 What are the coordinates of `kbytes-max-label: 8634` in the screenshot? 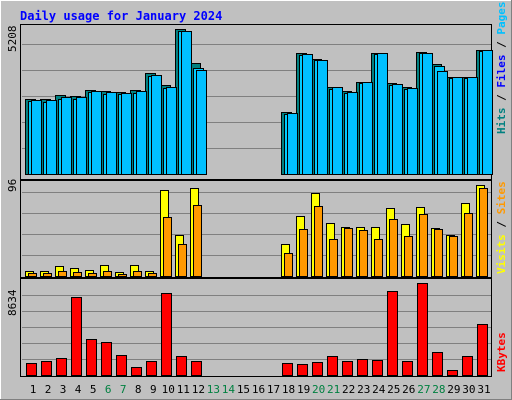 It's located at (12, 302).